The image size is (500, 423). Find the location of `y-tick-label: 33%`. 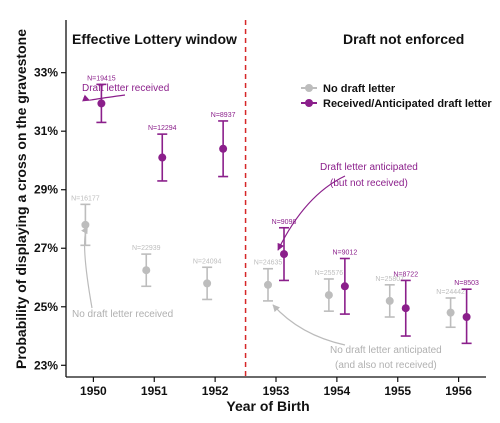

y-tick-label: 33% is located at coordinates (46, 73).